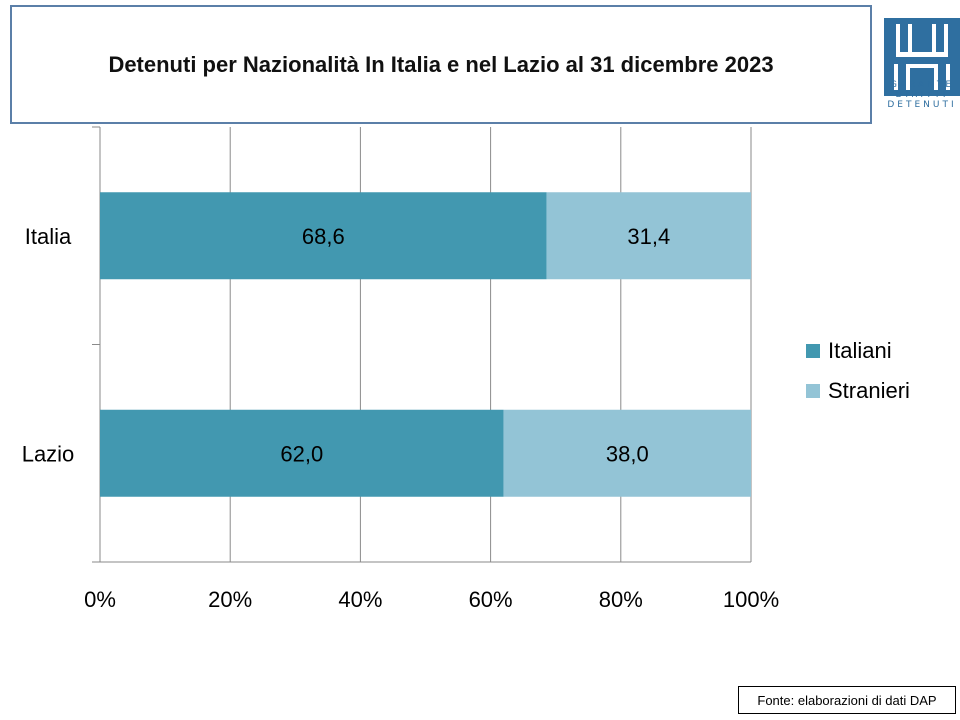  I want to click on legend-label-stranieri: Stranieri, so click(869, 390).